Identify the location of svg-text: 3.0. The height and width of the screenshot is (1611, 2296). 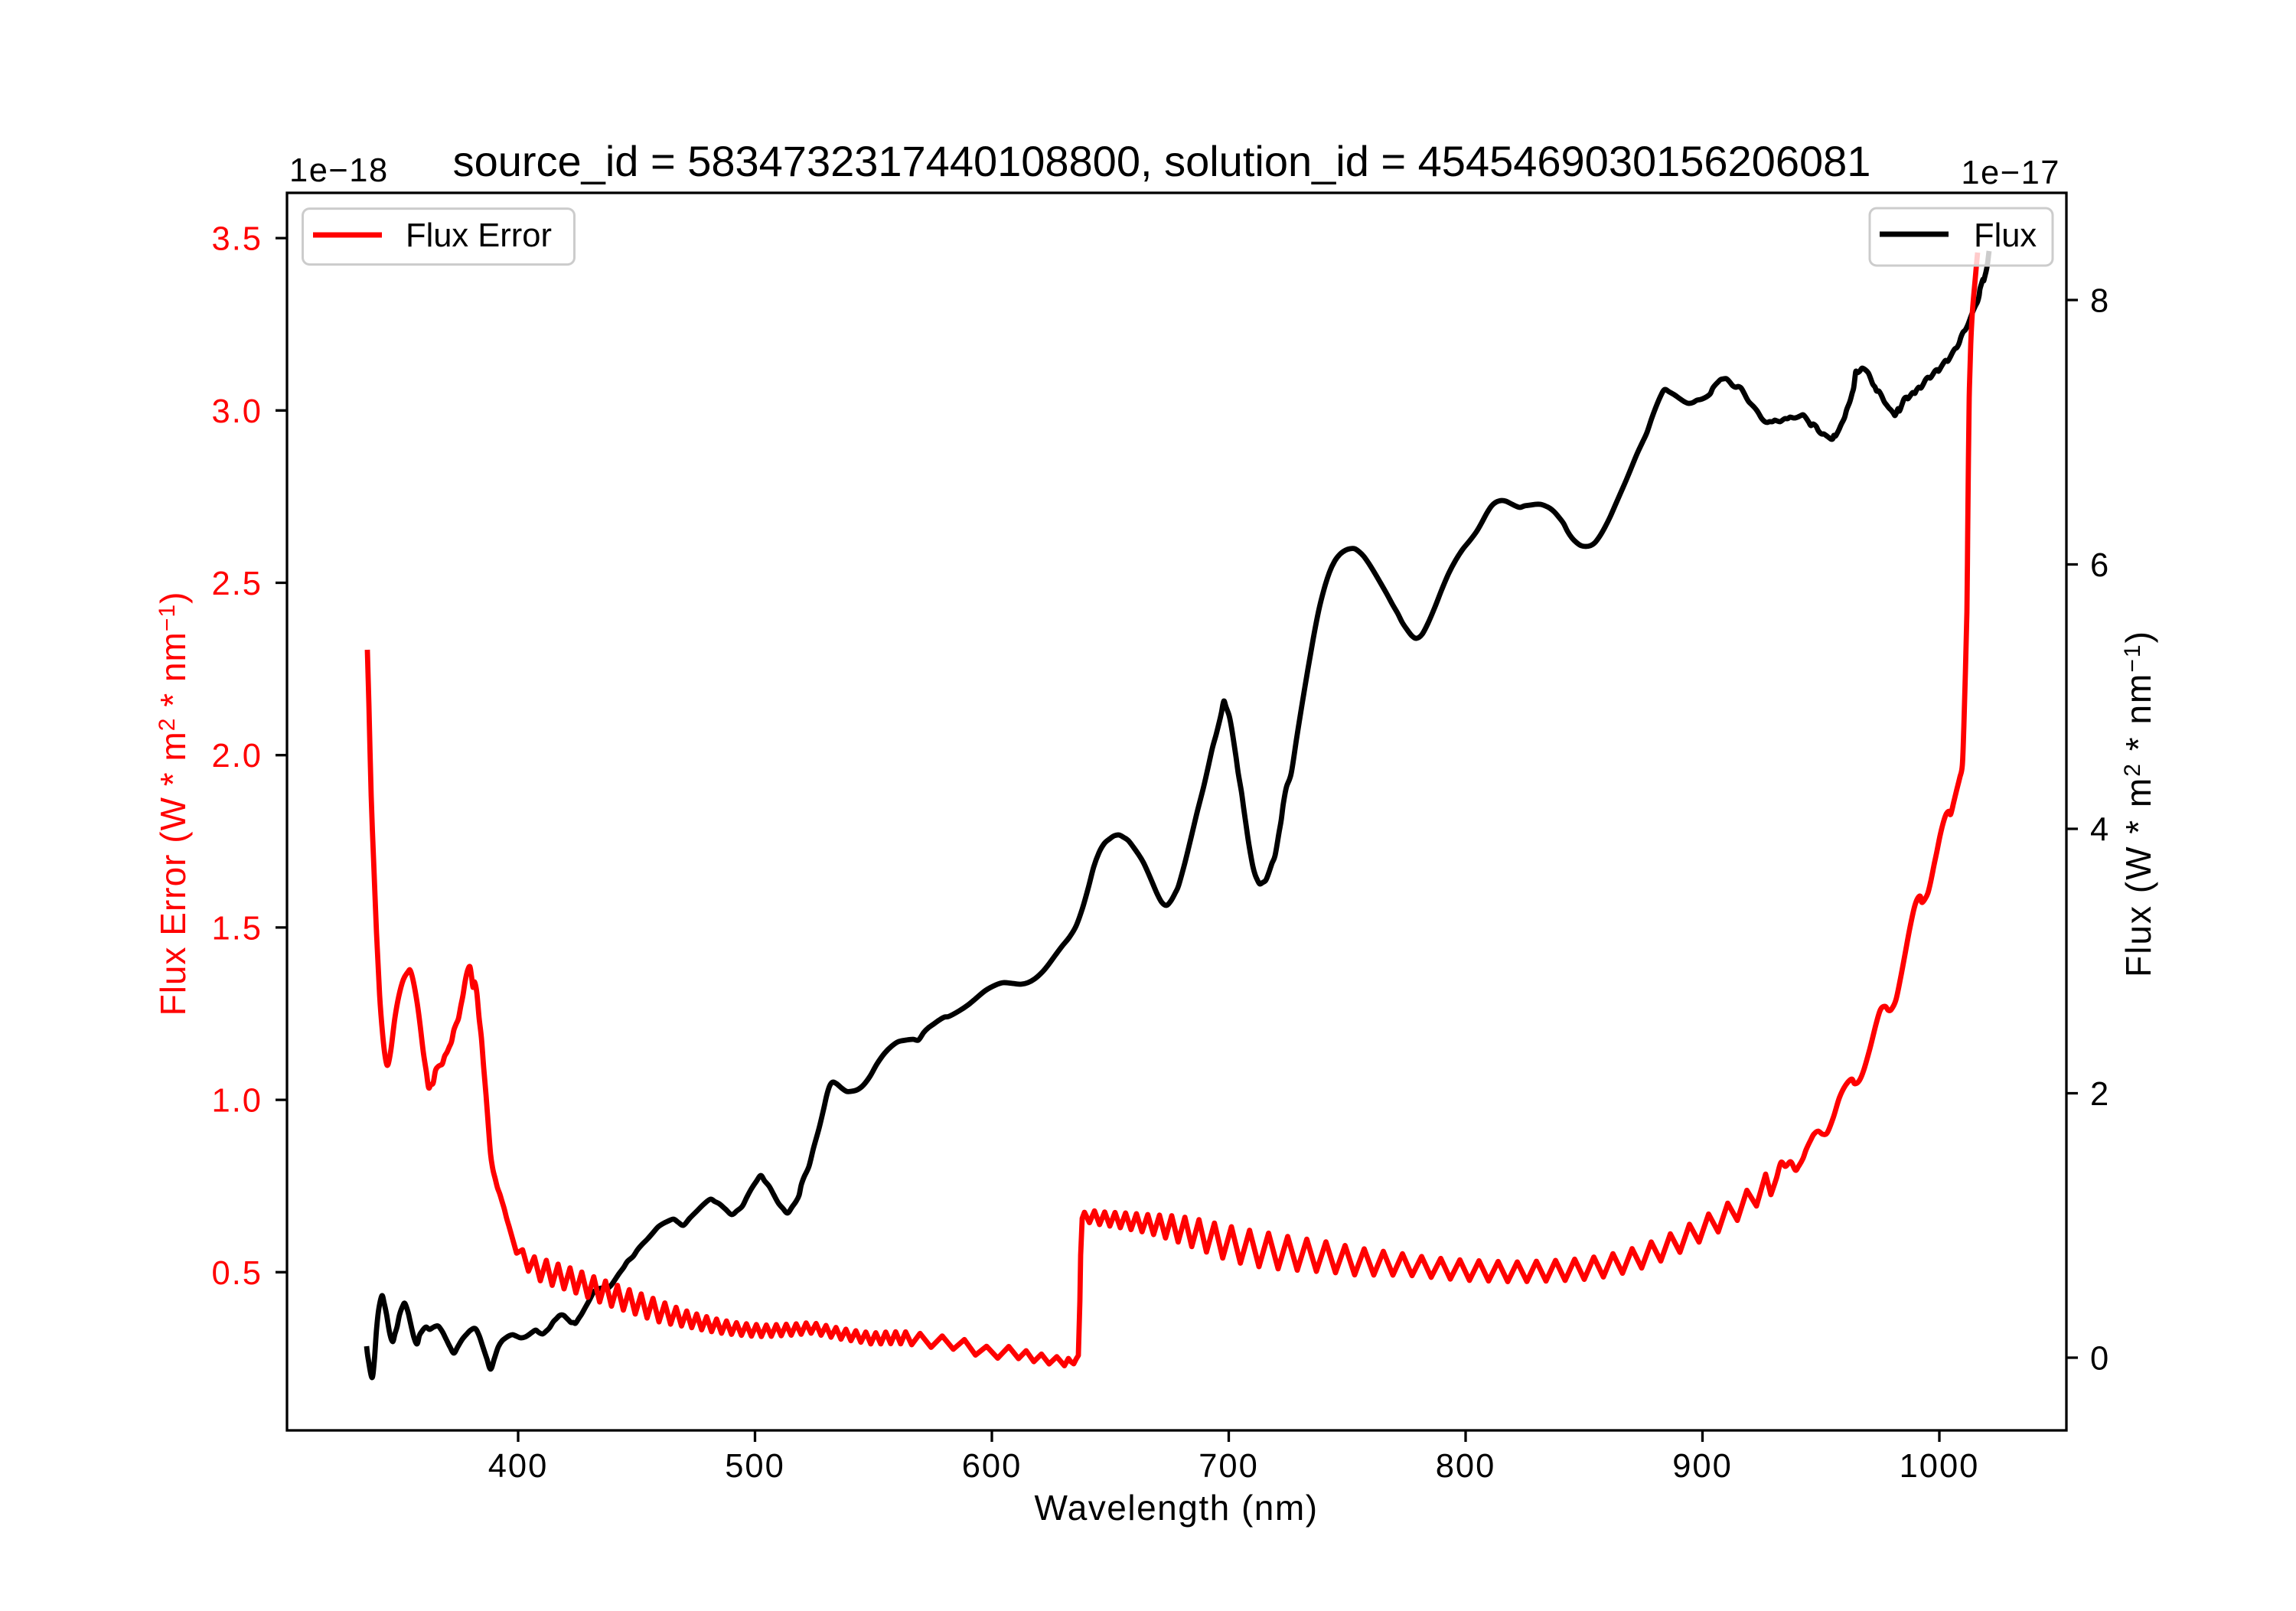
(237, 411).